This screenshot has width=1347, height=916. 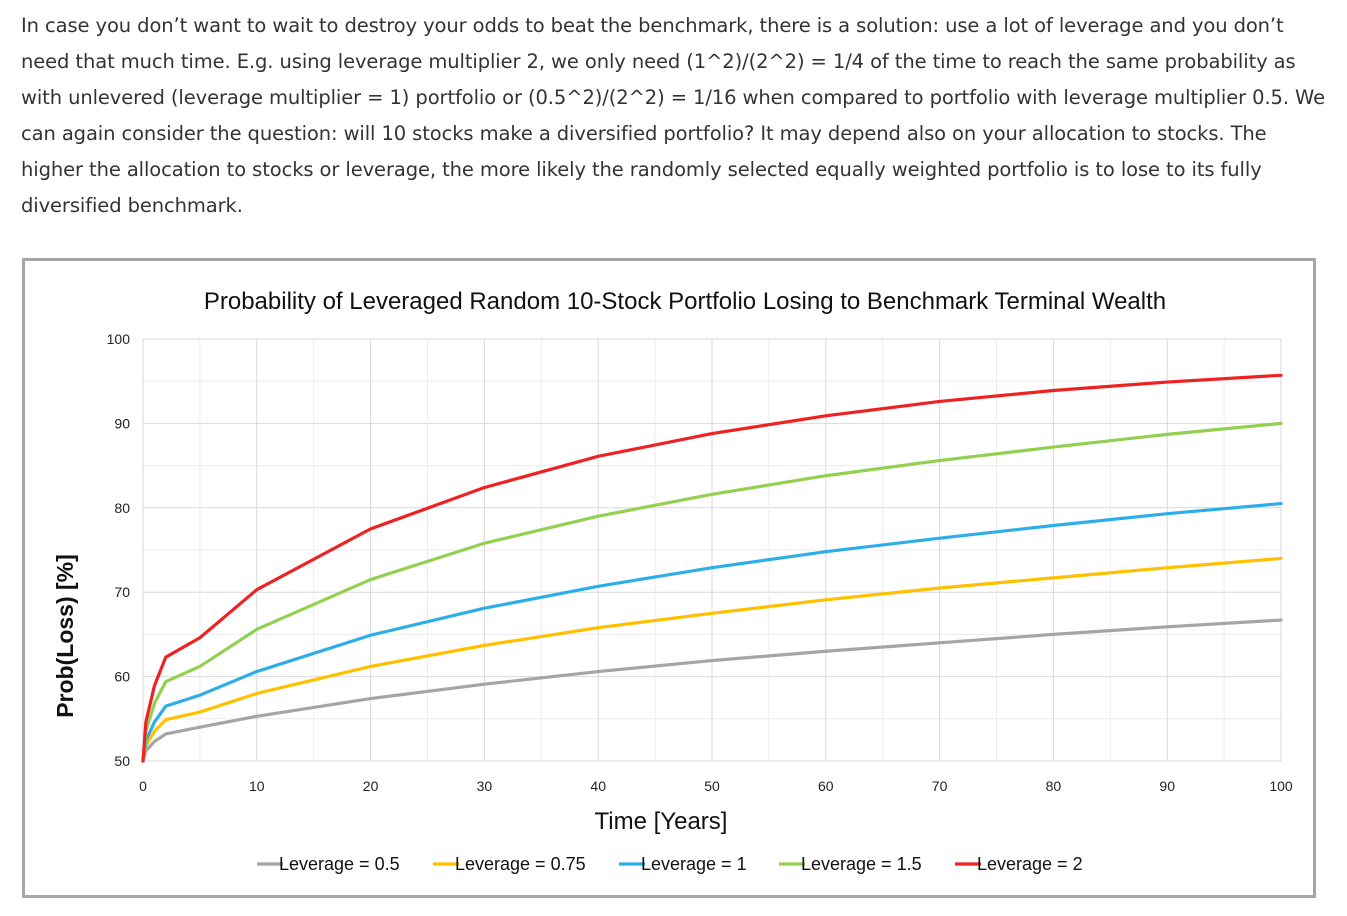 I want to click on x-tick-label: 60, so click(x=826, y=786).